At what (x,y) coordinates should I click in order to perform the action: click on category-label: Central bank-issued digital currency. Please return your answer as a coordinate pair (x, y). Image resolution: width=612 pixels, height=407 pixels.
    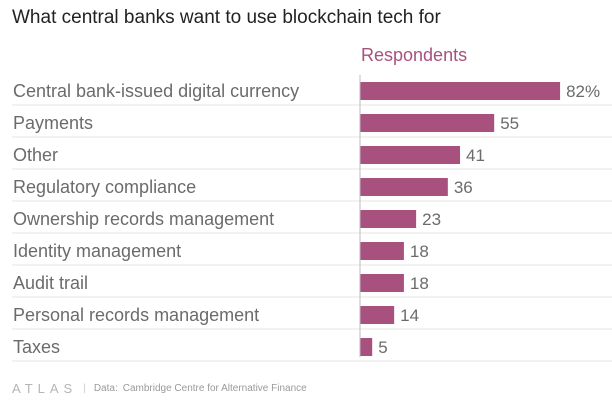
    Looking at the image, I should click on (156, 91).